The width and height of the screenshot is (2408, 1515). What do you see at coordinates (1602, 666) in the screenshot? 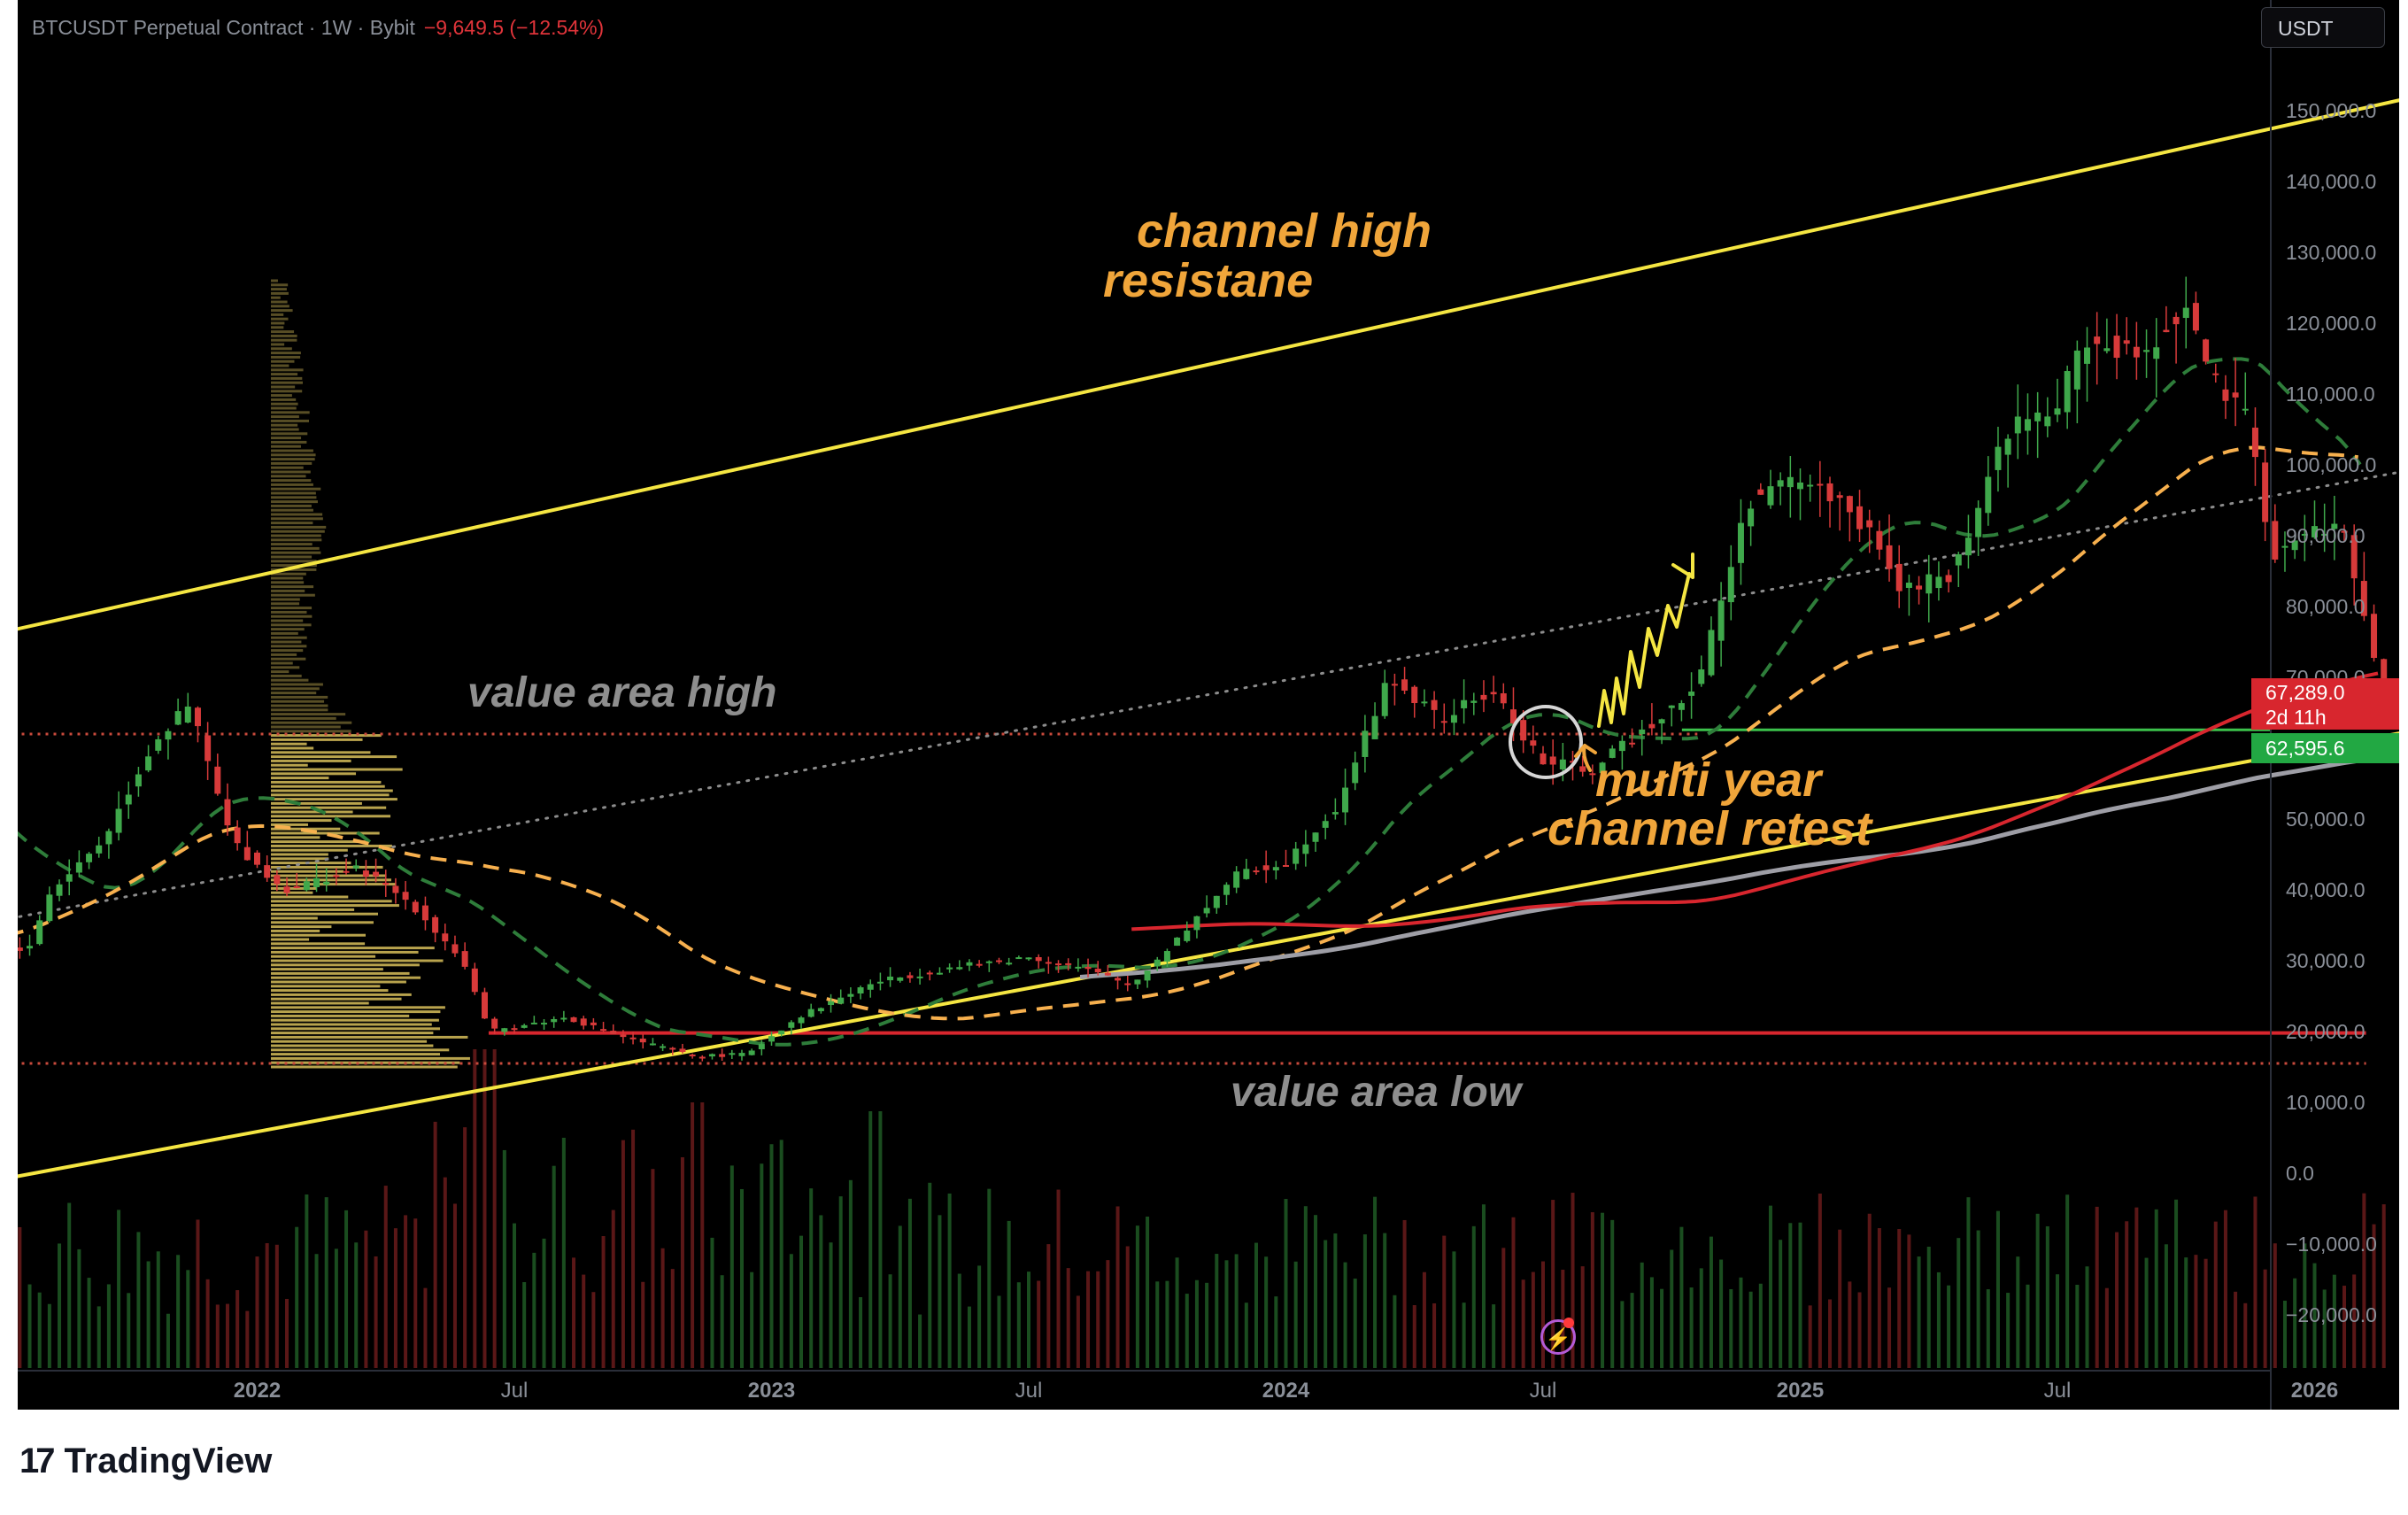
I see `hand-drawings` at bounding box center [1602, 666].